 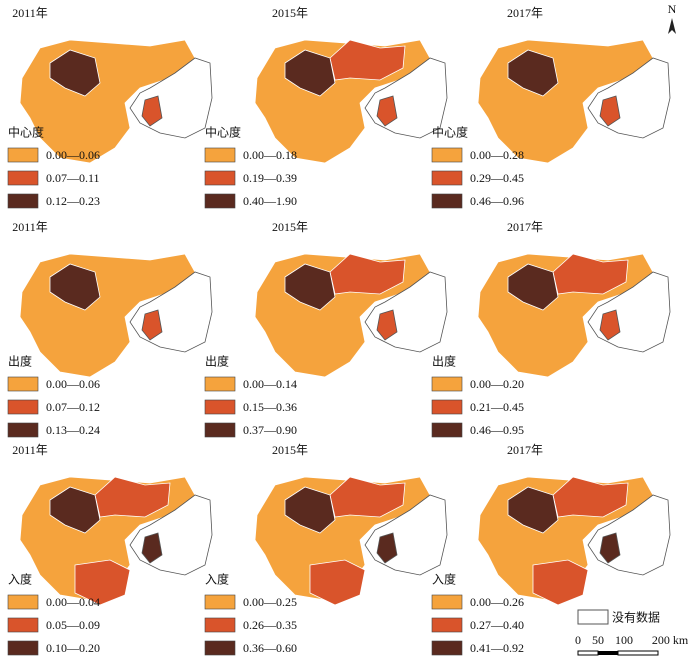 What do you see at coordinates (73, 625) in the screenshot?
I see `legend-label: 0.05—0.09` at bounding box center [73, 625].